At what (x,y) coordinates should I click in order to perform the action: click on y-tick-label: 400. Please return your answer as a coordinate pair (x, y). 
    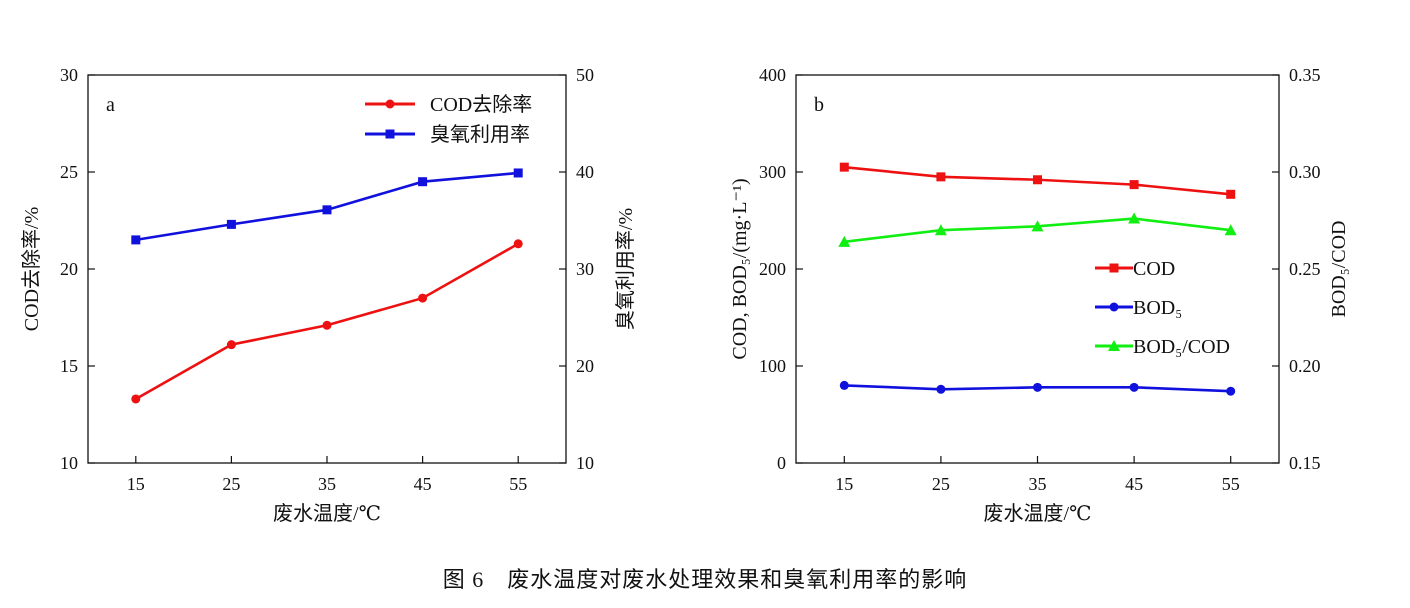
    Looking at the image, I should click on (772, 75).